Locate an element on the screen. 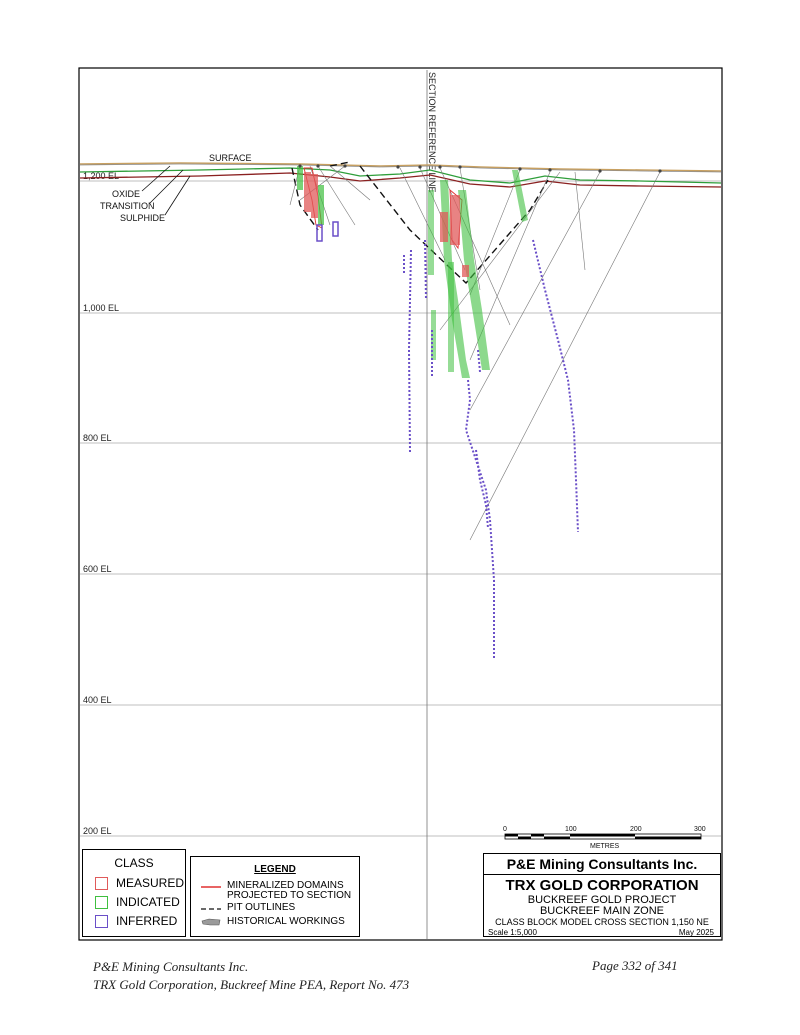 Image resolution: width=800 pixels, height=1035 pixels. legend-item-pit: PIT OUTLINES is located at coordinates (248, 908).